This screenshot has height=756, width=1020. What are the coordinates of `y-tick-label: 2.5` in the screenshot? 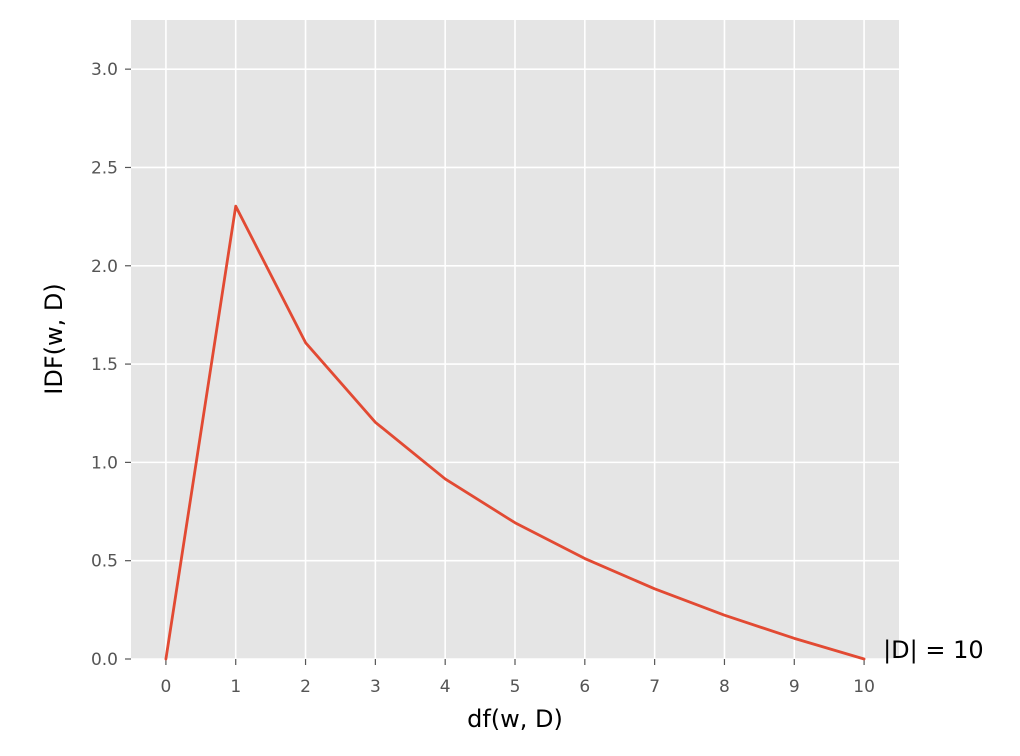 It's located at (104, 168).